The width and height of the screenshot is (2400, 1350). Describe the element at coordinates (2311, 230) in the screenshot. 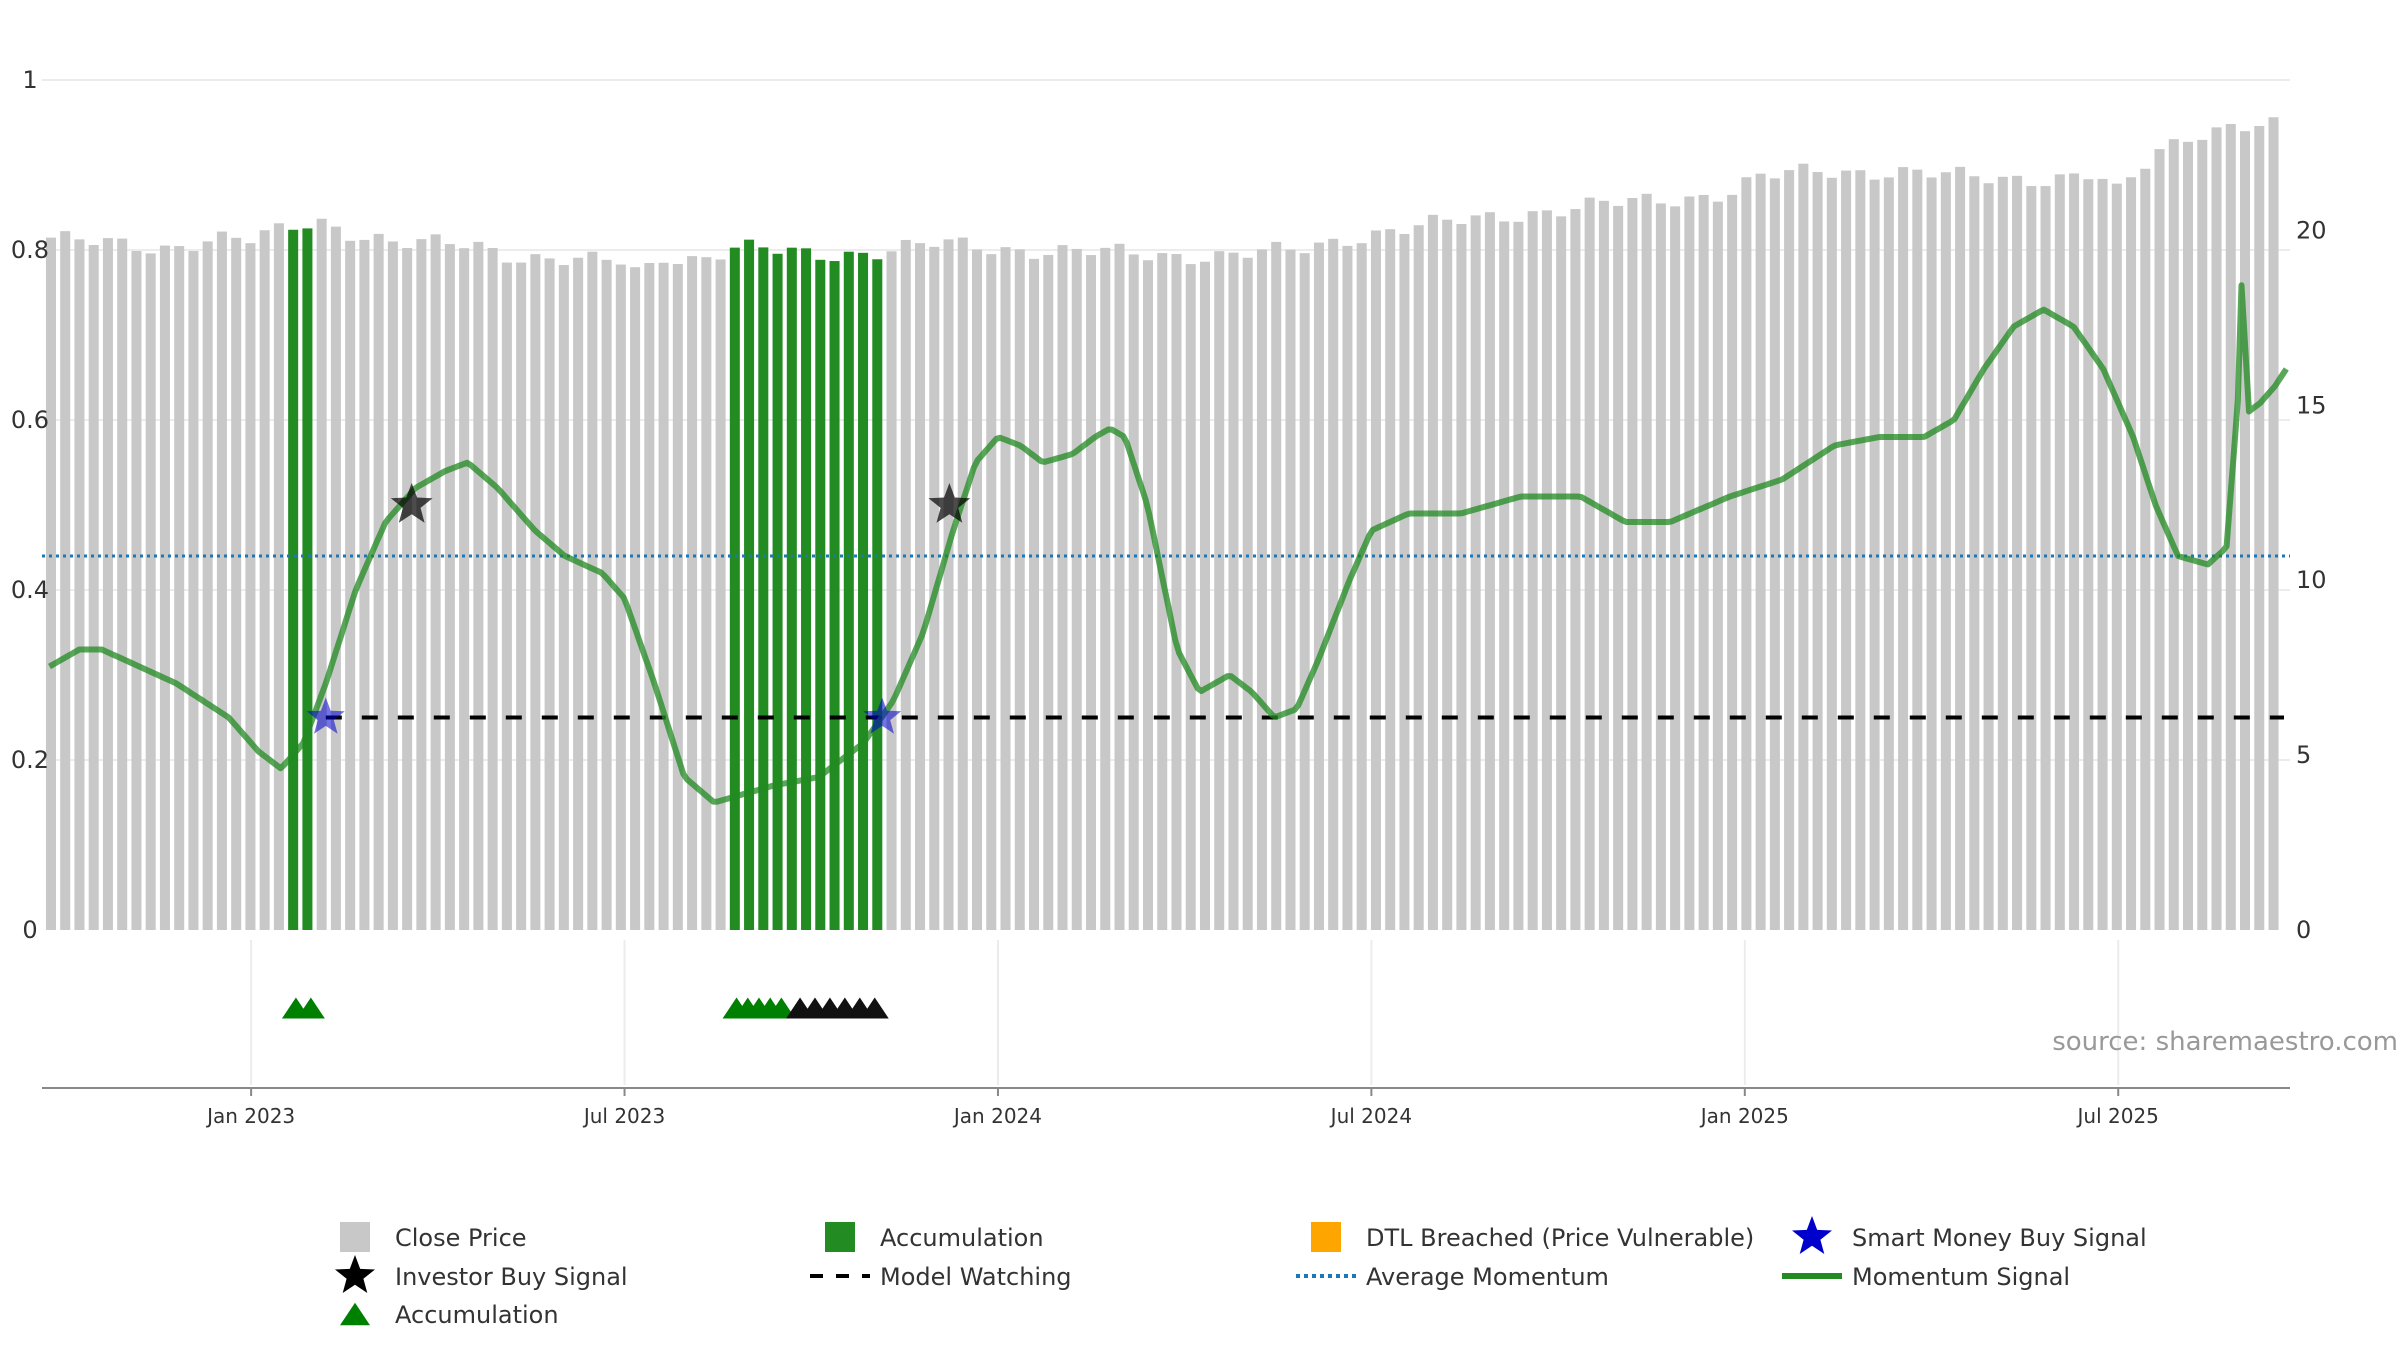

I see `right-axis-tick: 20` at that location.